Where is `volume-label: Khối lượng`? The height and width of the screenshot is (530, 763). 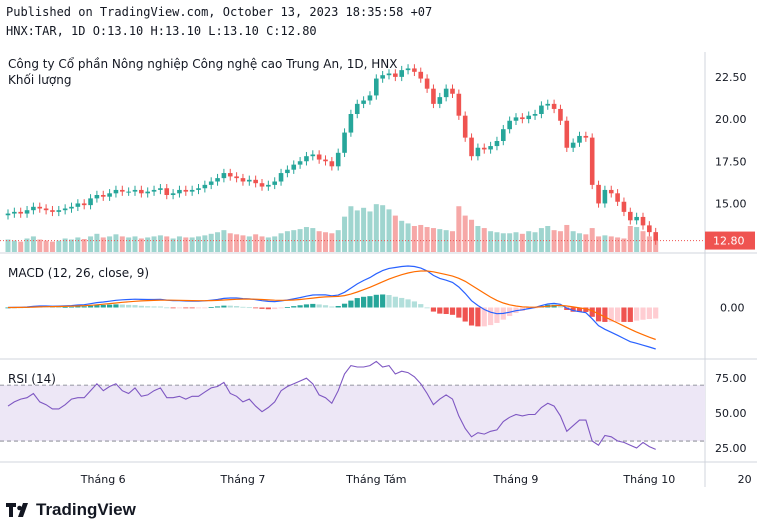 volume-label: Khối lượng is located at coordinates (39, 80).